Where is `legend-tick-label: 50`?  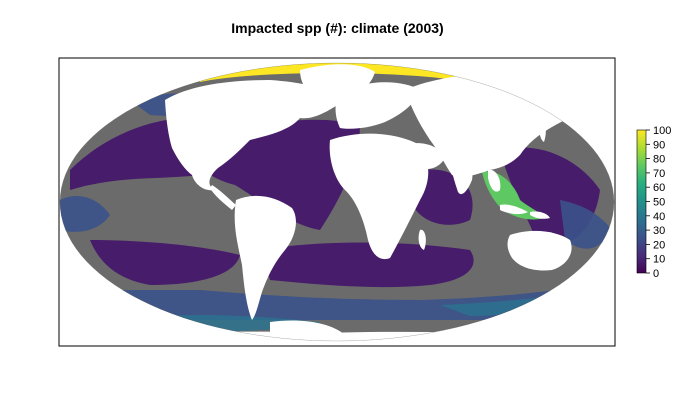 legend-tick-label: 50 is located at coordinates (659, 203).